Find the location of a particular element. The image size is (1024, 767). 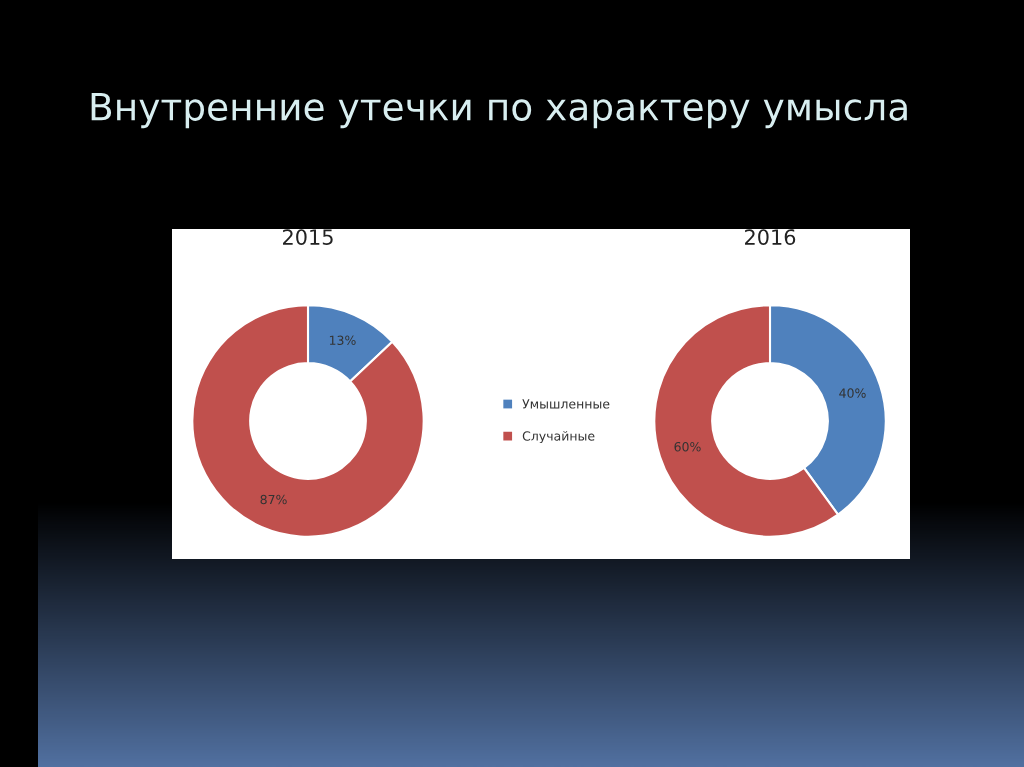

text: Внутренние утечки по характеру умысла is located at coordinates (499, 111).